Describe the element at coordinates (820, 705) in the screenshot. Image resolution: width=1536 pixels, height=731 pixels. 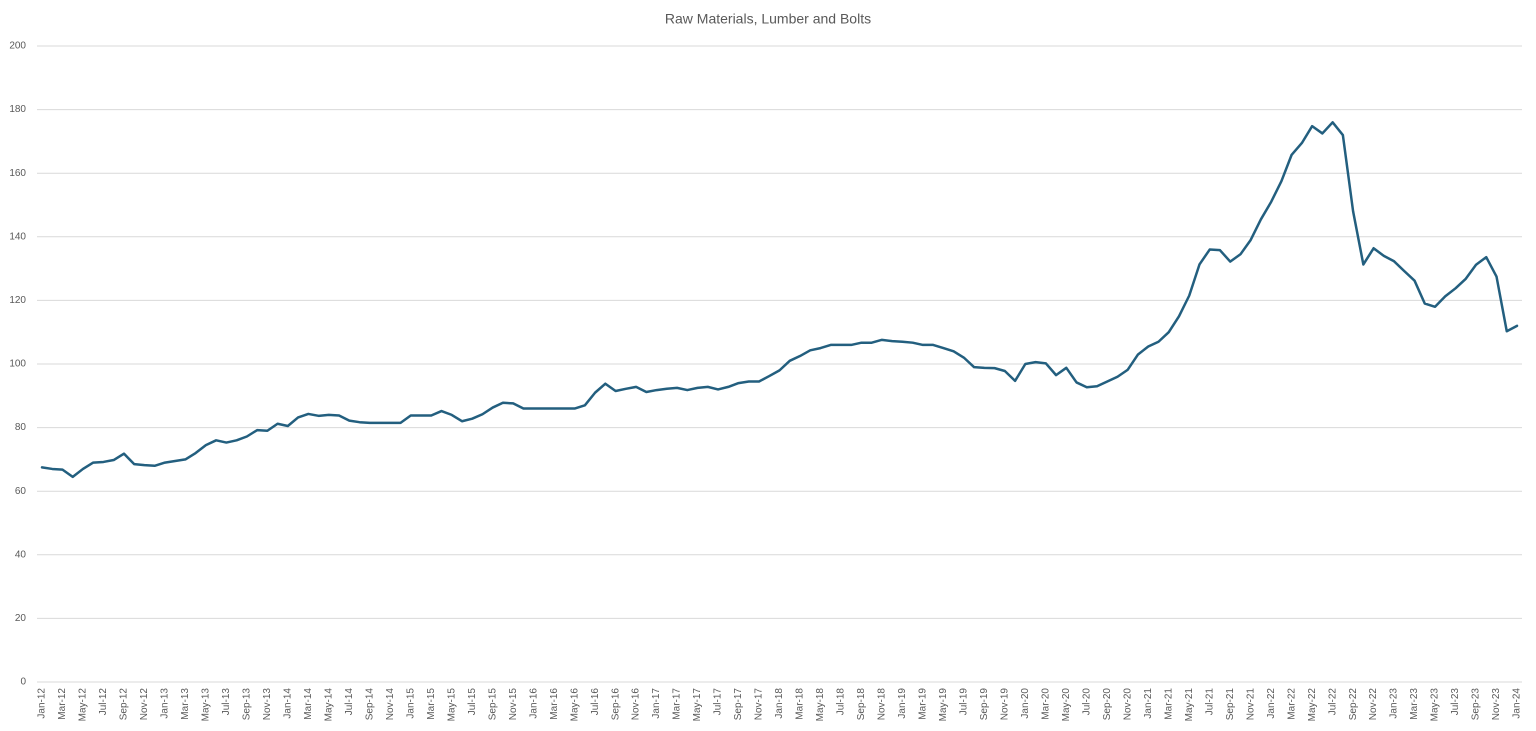
I see `x-tick-label: May-18` at that location.